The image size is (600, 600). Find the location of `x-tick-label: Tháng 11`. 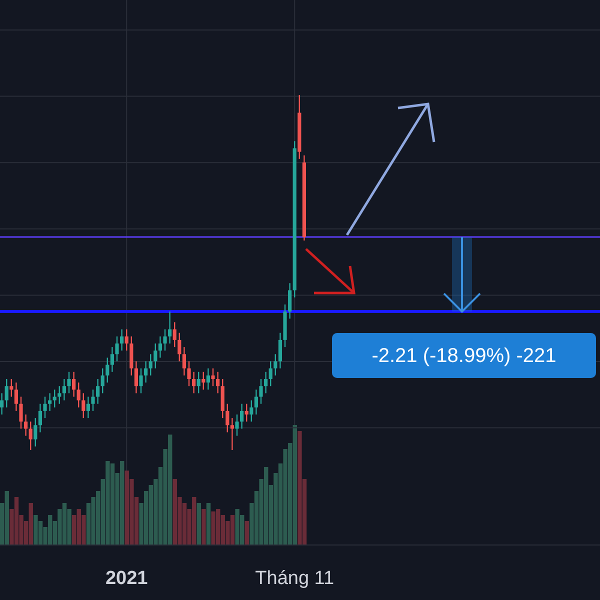

x-tick-label: Tháng 11 is located at coordinates (294, 578).